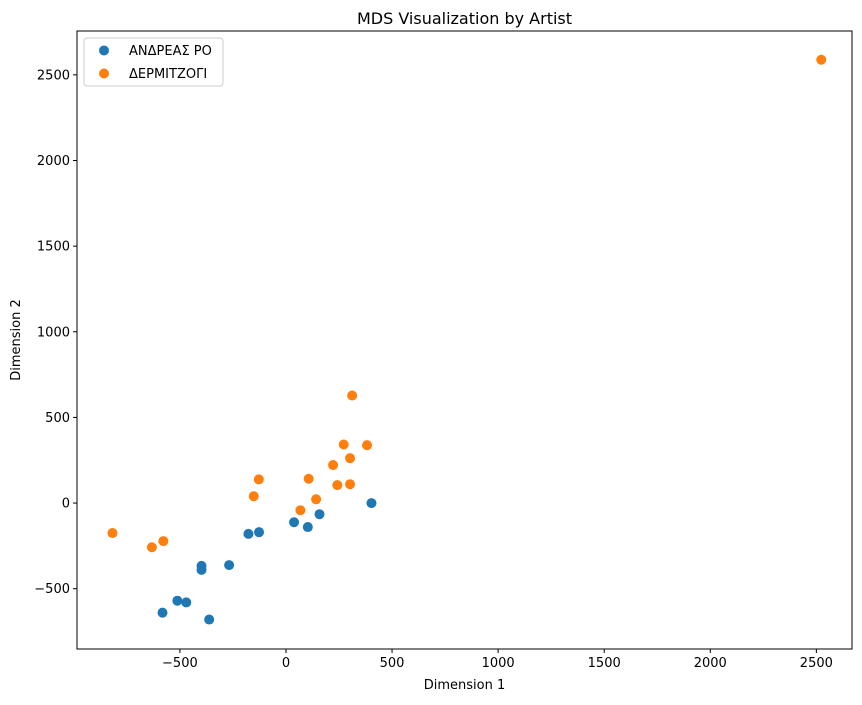  I want to click on x-tick-label: 0, so click(286, 663).